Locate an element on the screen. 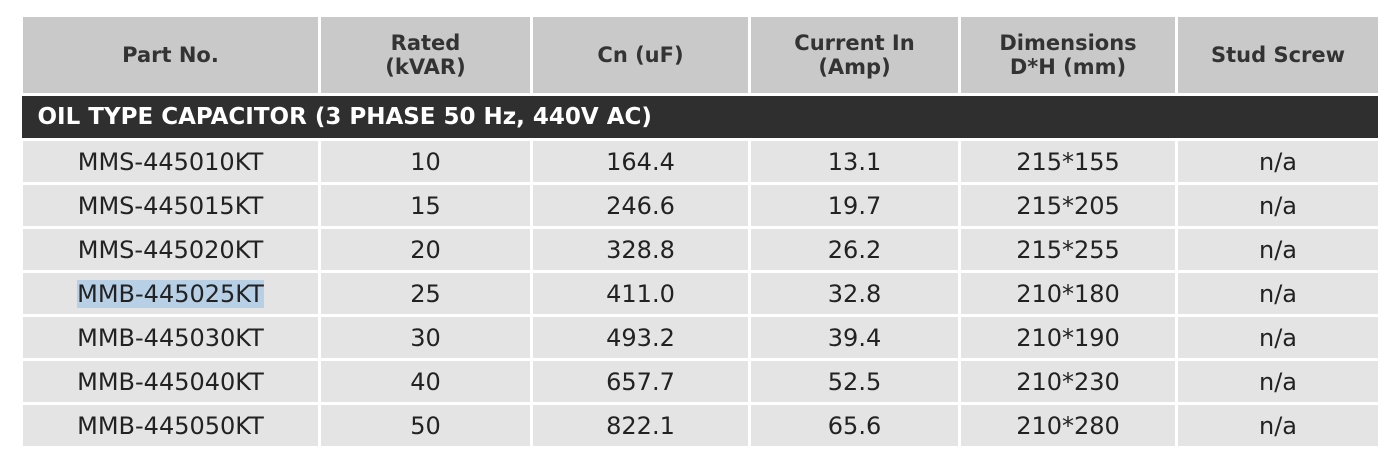 The image size is (1400, 476). table-cell: 164.4 is located at coordinates (640, 161).